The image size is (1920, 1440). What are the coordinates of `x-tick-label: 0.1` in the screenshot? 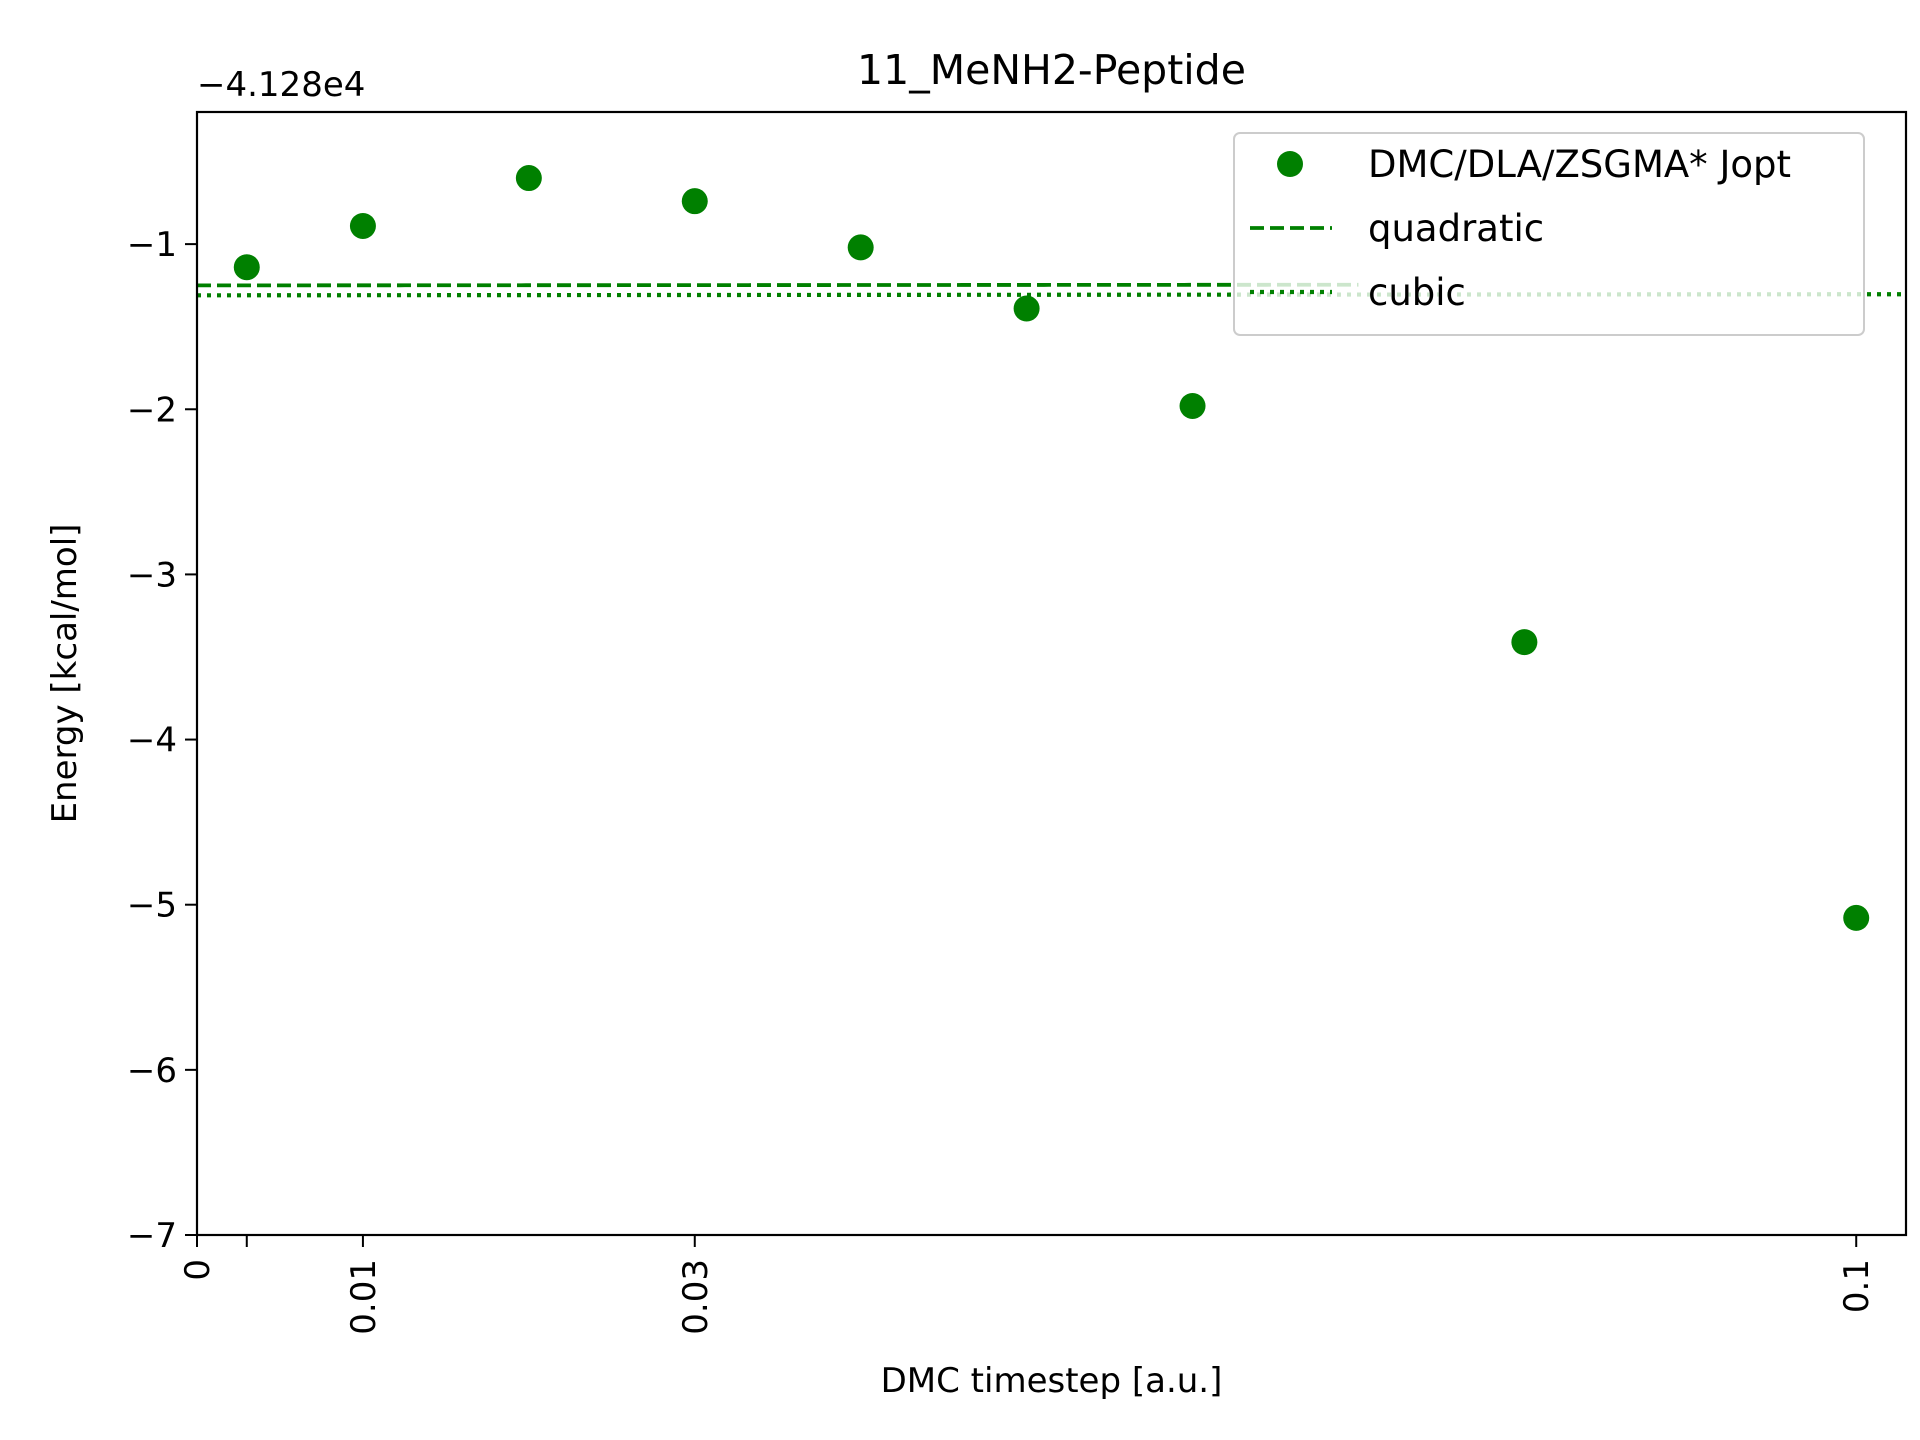 It's located at (1857, 1286).